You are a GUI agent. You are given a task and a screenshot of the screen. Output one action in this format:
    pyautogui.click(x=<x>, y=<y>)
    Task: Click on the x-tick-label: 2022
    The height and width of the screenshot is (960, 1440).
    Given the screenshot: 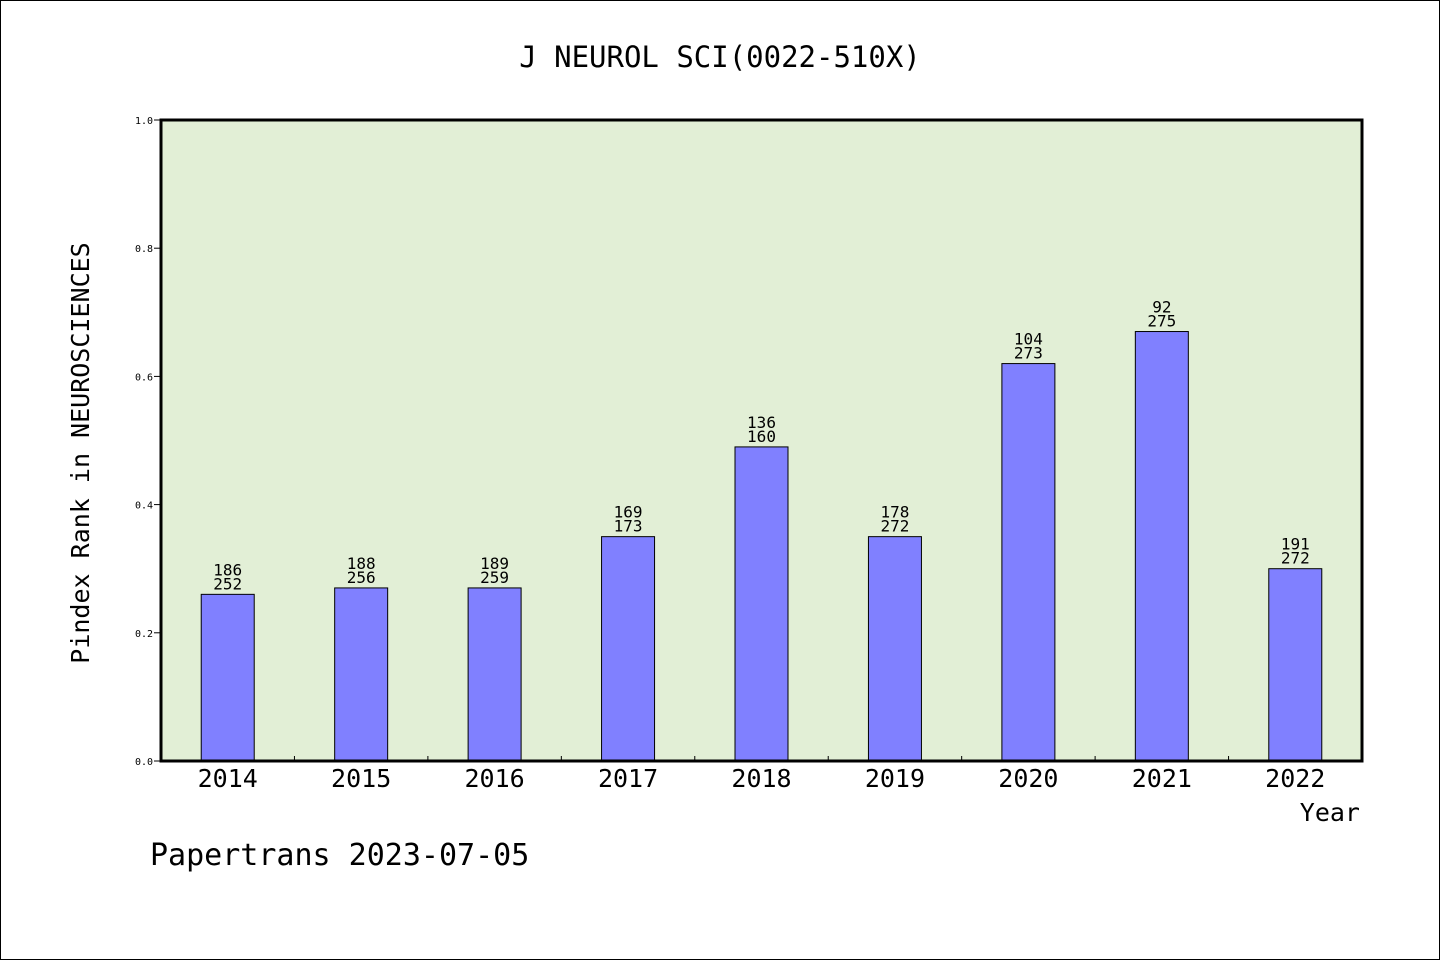 What is the action you would take?
    pyautogui.click(x=1295, y=778)
    